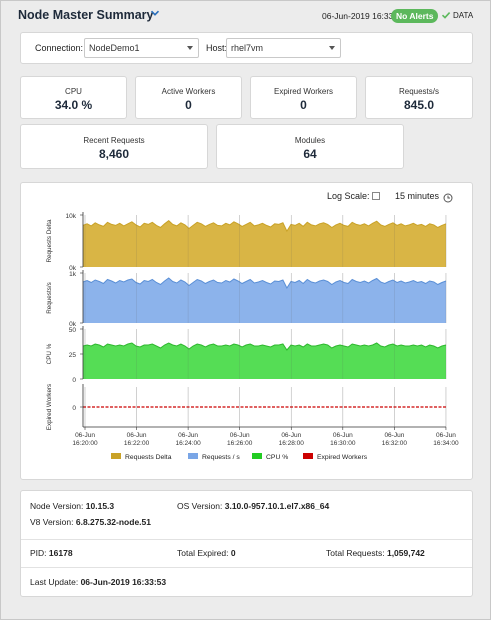  What do you see at coordinates (49, 407) in the screenshot?
I see `y-axis-title: Expired Workers` at bounding box center [49, 407].